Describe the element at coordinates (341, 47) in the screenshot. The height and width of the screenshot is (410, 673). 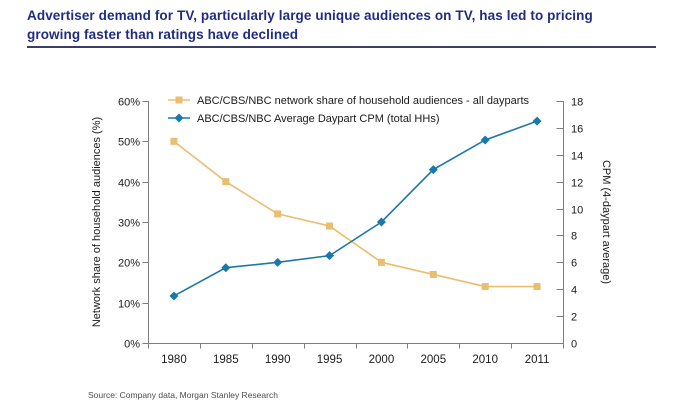
I see `title-underline` at that location.